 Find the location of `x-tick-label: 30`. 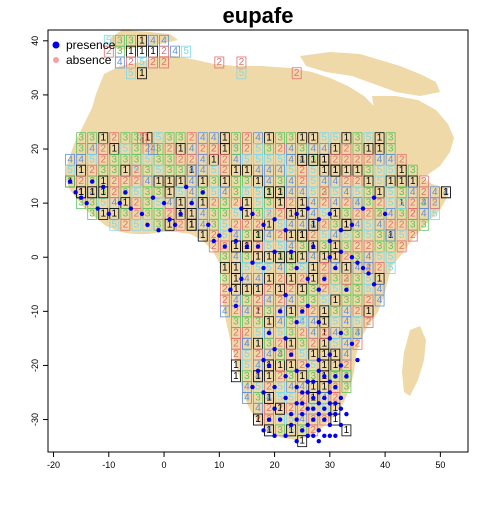

x-tick-label: 30 is located at coordinates (330, 465).